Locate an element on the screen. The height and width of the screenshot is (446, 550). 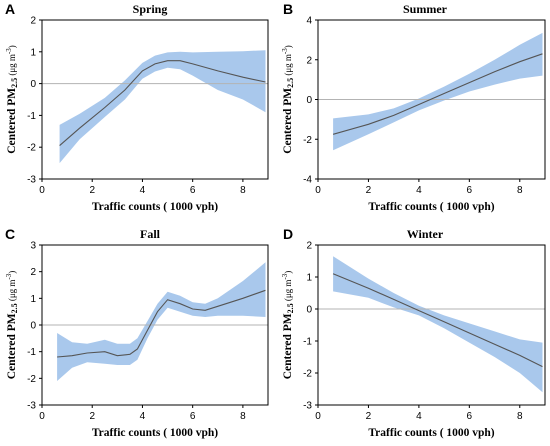
panel-d-letter: D is located at coordinates (288, 234).